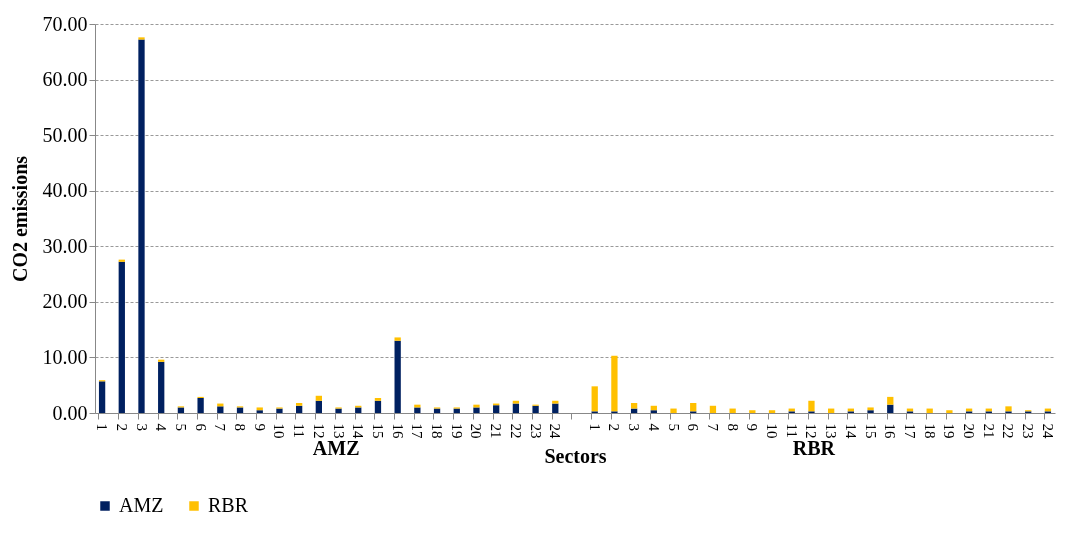  Describe the element at coordinates (65, 356) in the screenshot. I see `y-tick-label: 10.00` at that location.